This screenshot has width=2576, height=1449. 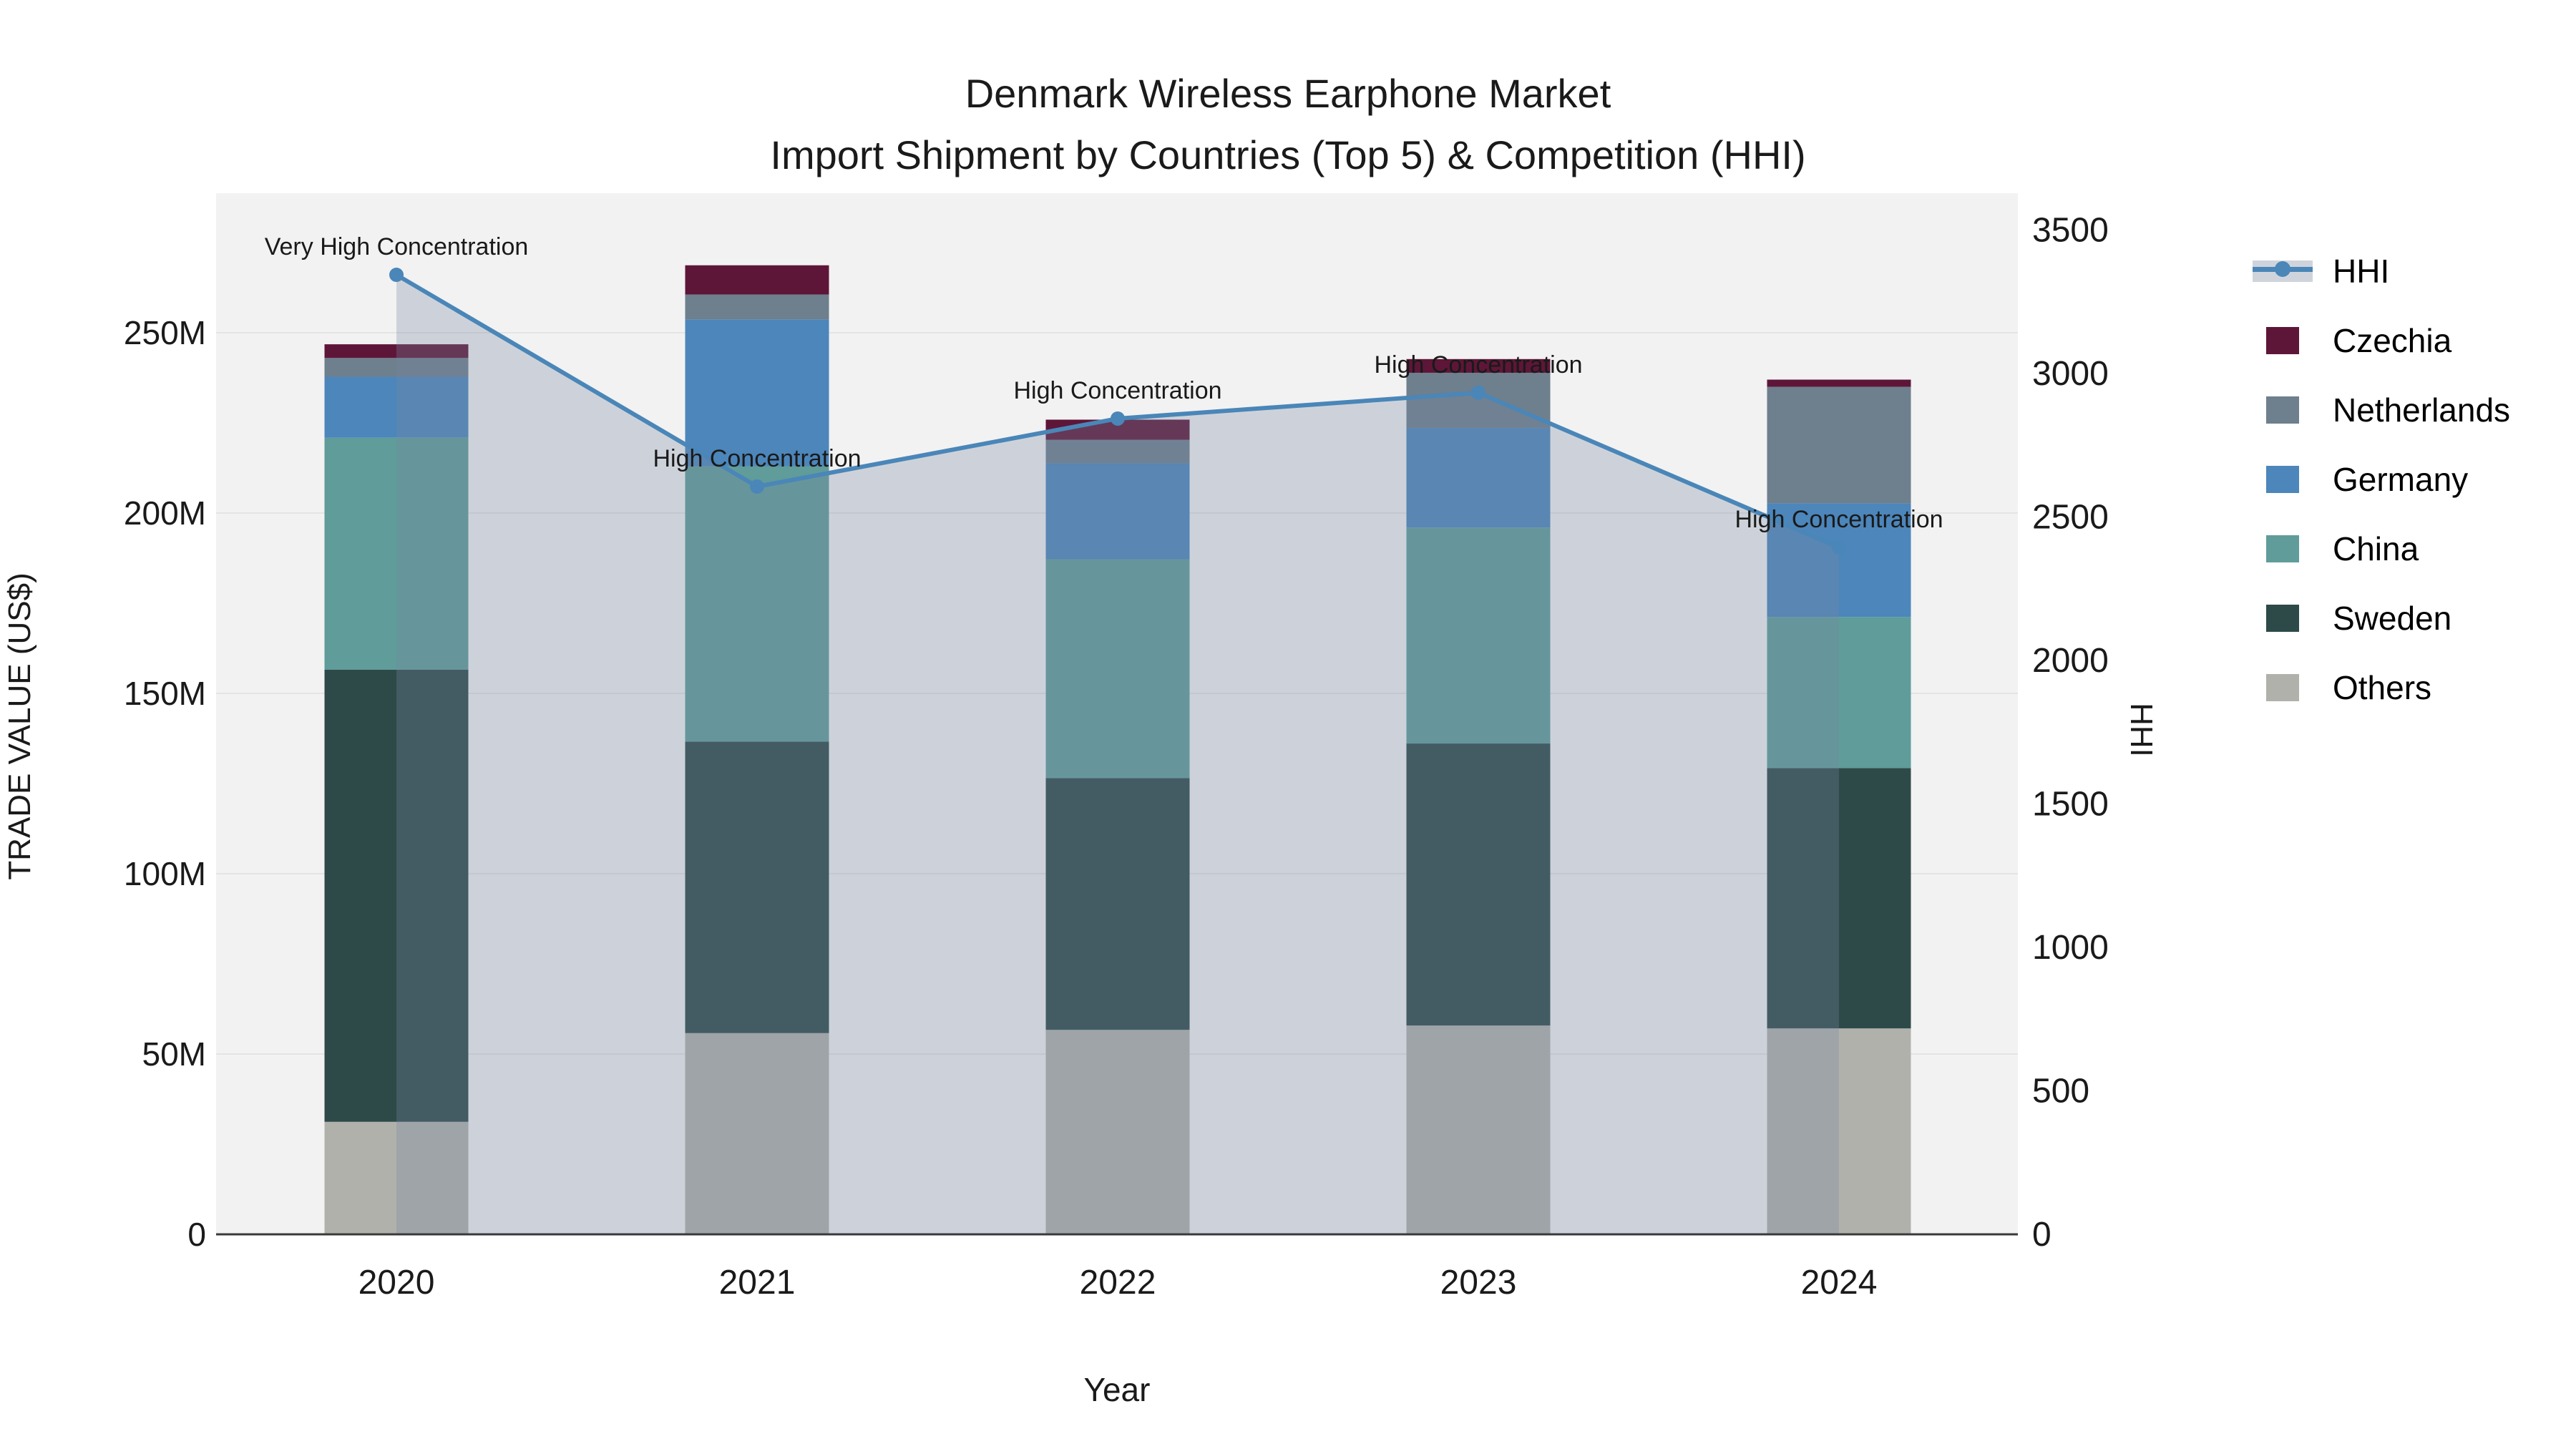 I want to click on legend-item-sweden: Sweden, so click(x=2381, y=618).